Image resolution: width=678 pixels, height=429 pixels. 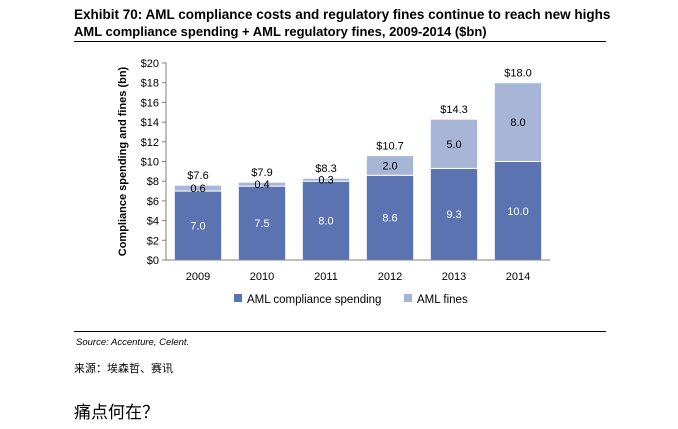 I want to click on x-axis: 2009 2010 2011 2012 2013 2014, so click(x=358, y=271).